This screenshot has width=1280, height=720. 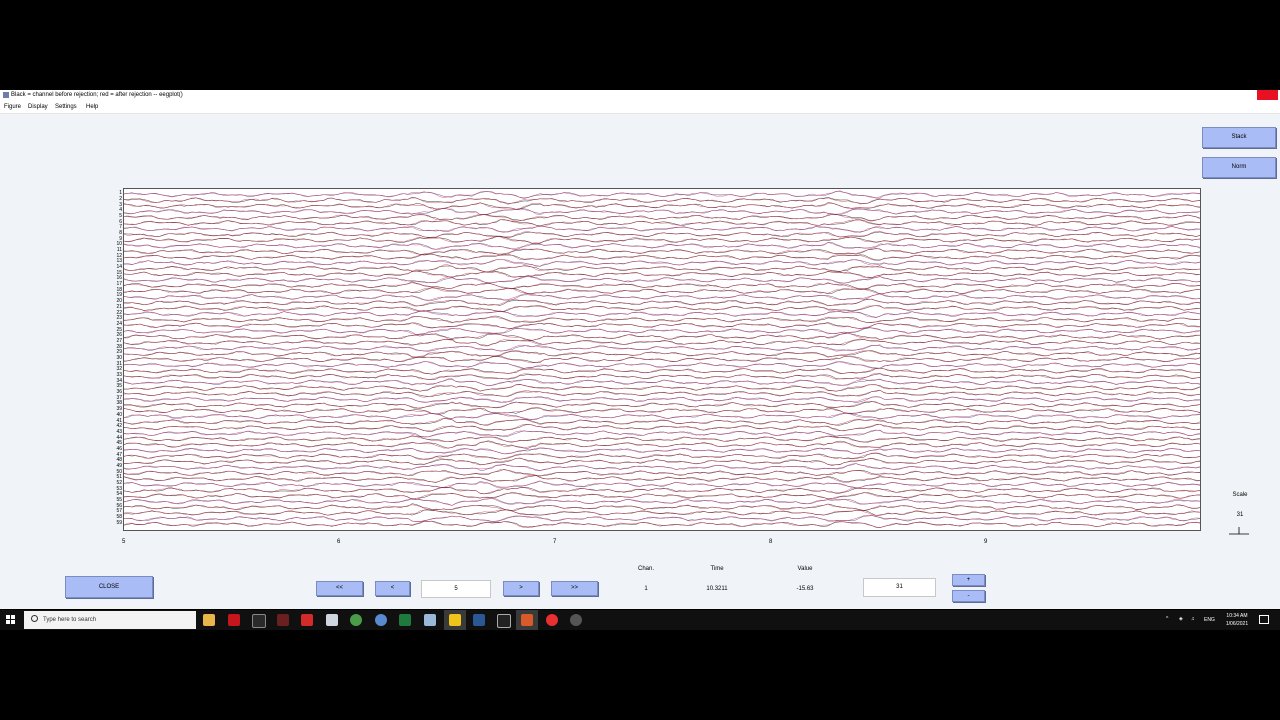 What do you see at coordinates (662, 405) in the screenshot?
I see `eeg-trace-38-after` at bounding box center [662, 405].